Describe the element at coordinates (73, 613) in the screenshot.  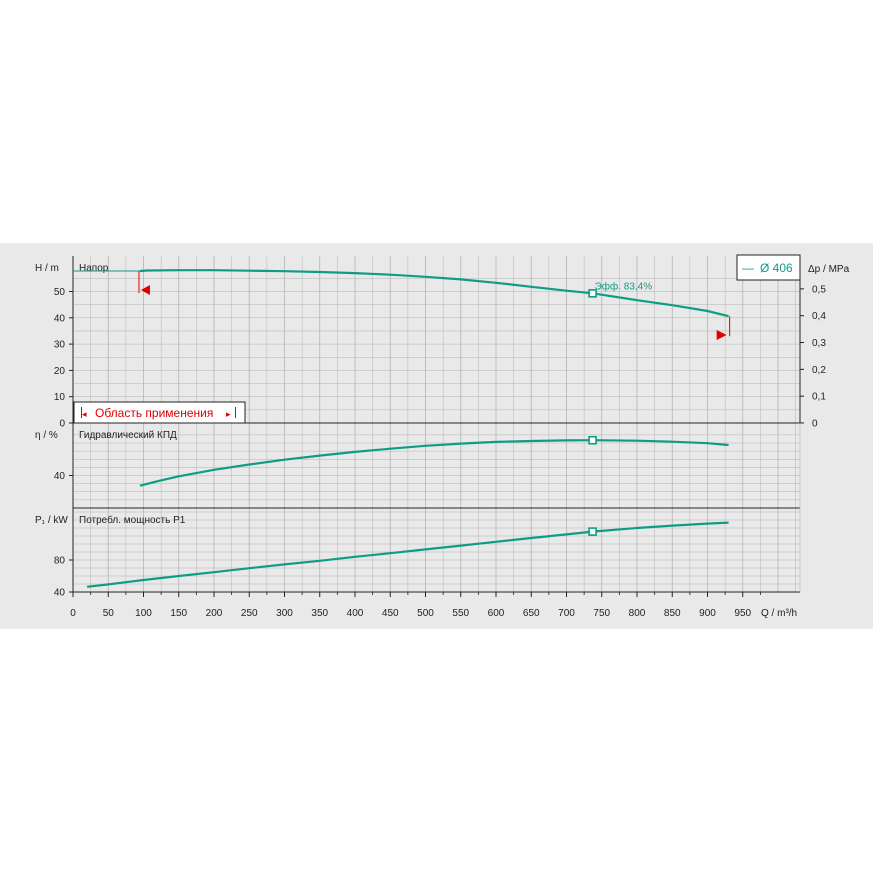
I see `x-tick-label: 0` at that location.